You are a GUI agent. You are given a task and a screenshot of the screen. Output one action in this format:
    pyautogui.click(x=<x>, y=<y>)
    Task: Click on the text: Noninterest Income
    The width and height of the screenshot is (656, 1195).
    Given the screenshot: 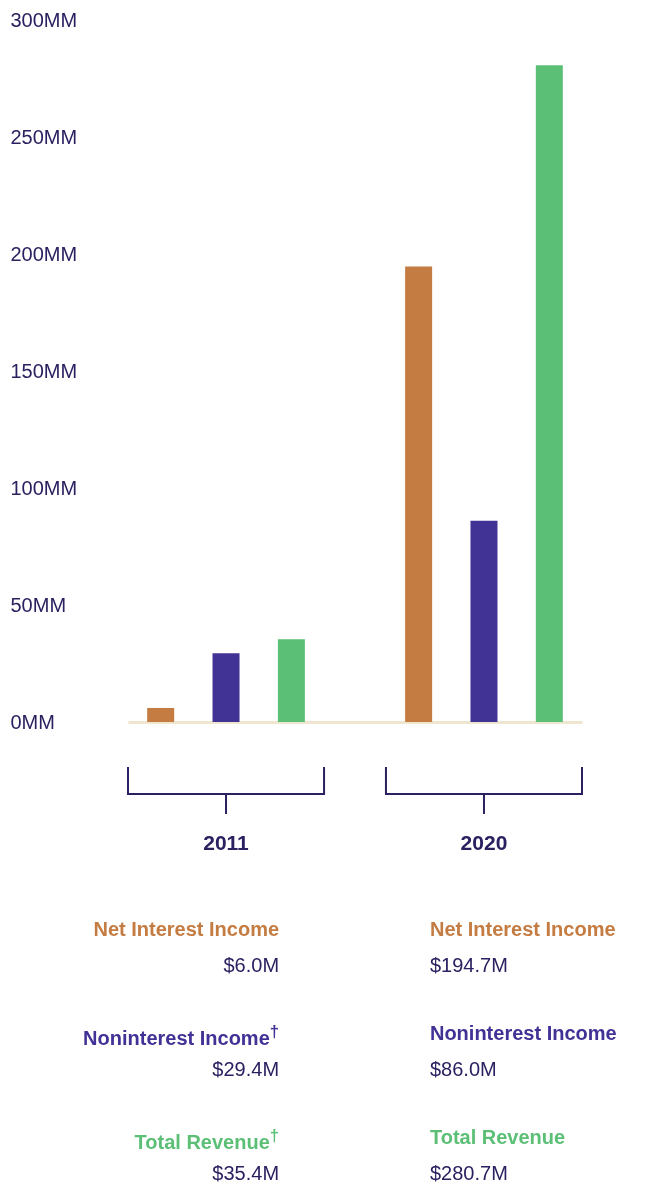 What is the action you would take?
    pyautogui.click(x=523, y=1033)
    